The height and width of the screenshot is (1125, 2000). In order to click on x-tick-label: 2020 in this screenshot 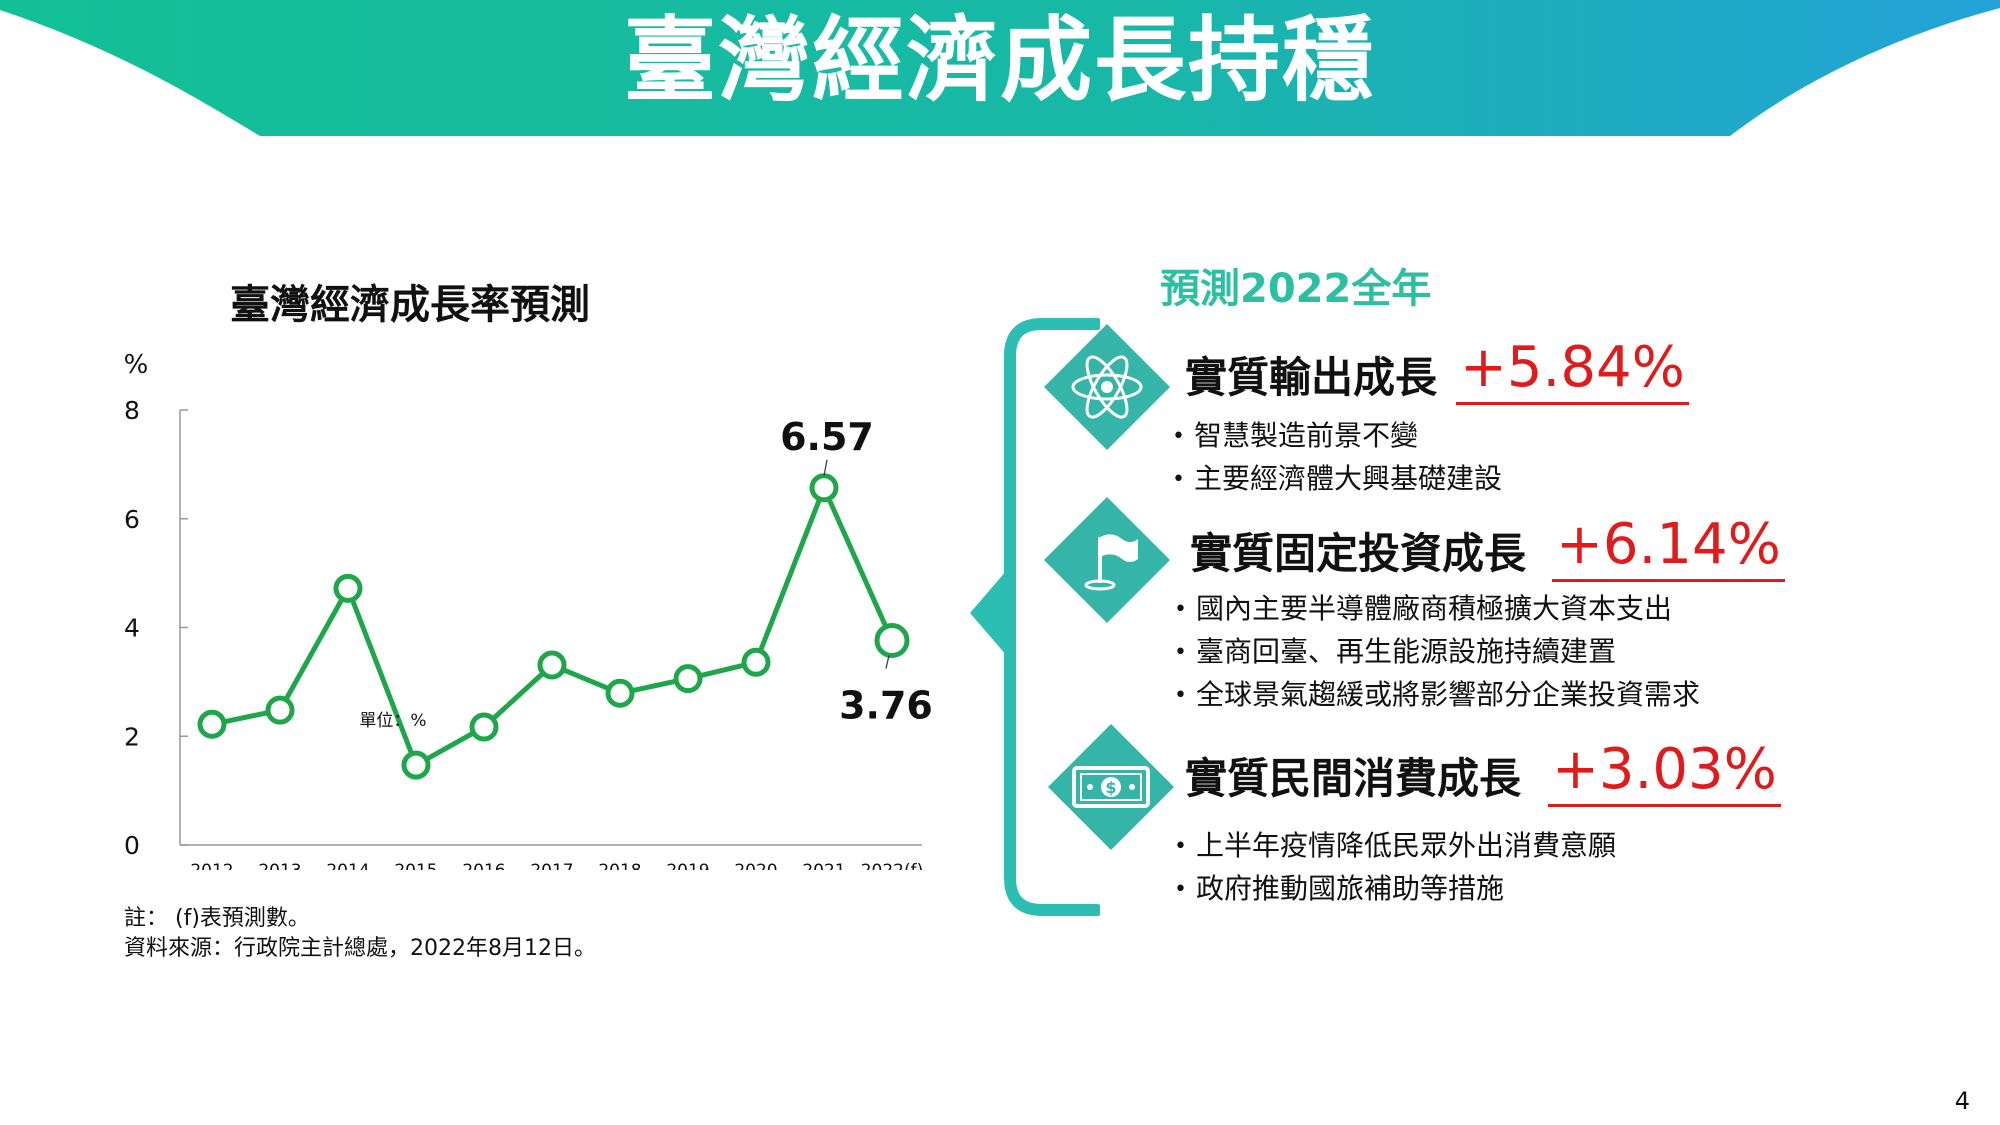, I will do `click(755, 865)`.